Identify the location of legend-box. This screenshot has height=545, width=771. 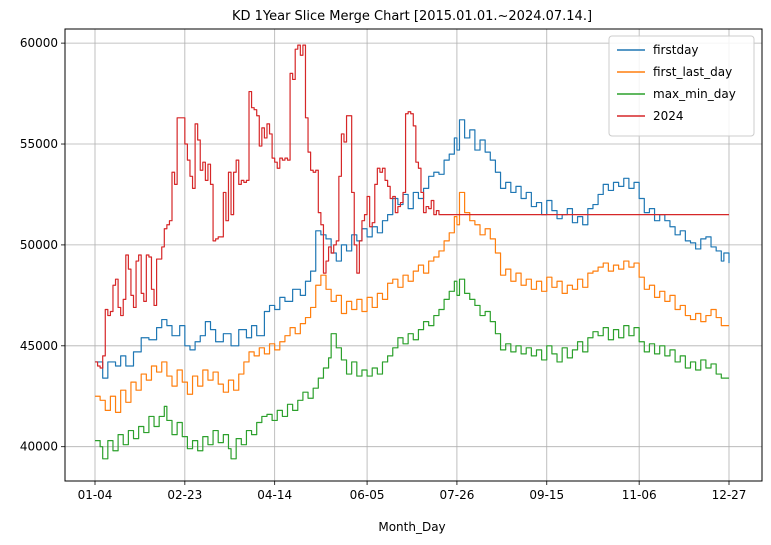
(681, 86).